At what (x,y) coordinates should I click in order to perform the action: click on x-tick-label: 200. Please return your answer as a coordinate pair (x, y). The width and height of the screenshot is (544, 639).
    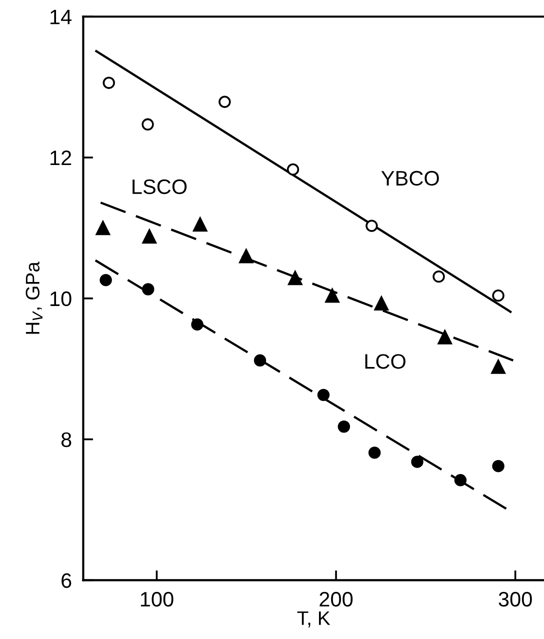
    Looking at the image, I should click on (336, 599).